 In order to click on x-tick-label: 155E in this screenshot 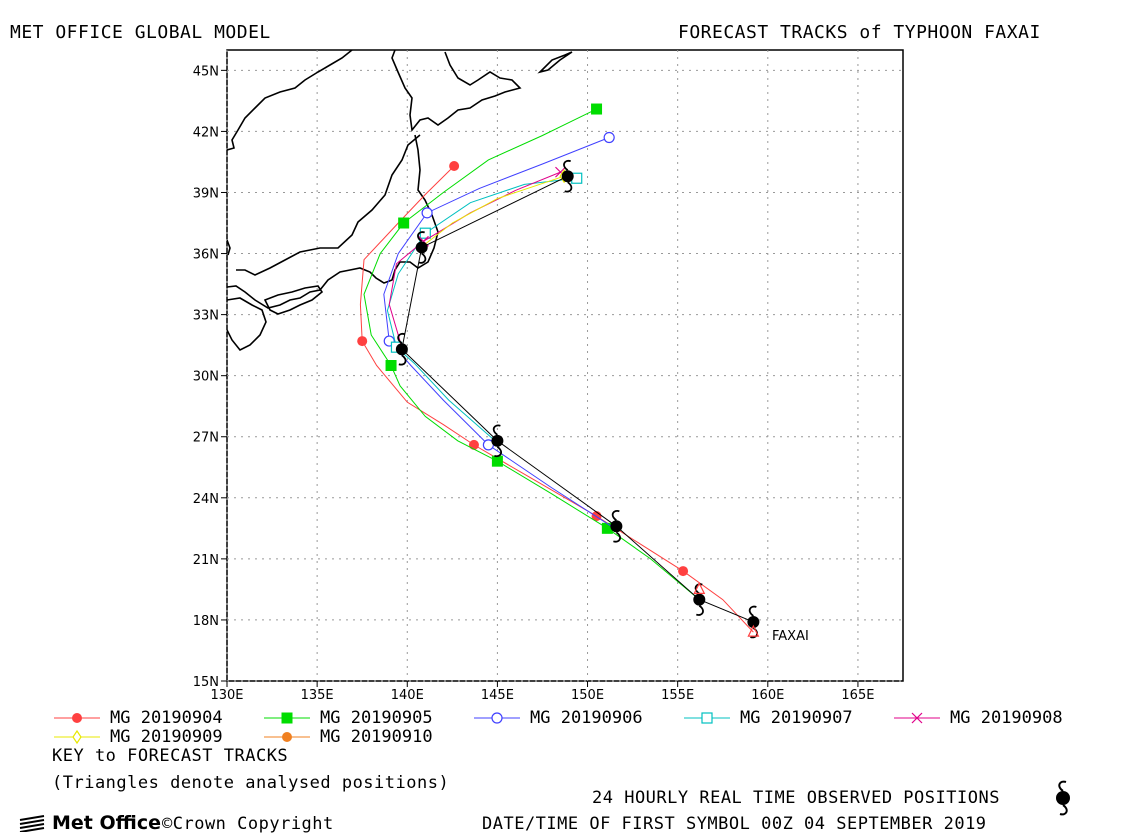, I will do `click(677, 695)`.